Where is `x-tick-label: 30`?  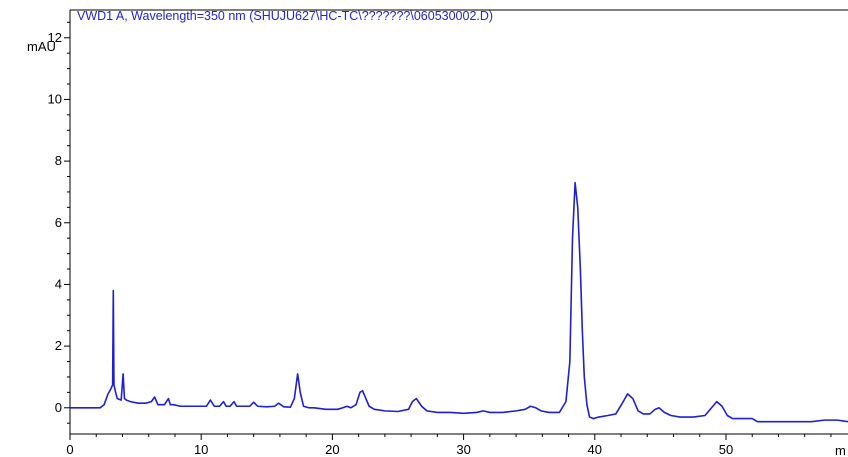
x-tick-label: 30 is located at coordinates (463, 449).